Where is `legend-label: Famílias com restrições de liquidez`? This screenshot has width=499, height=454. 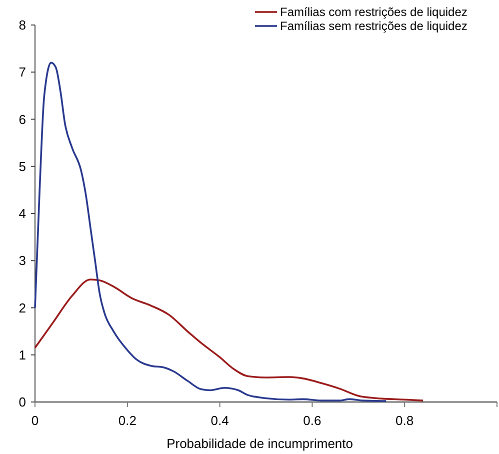
legend-label: Famílias com restrições de liquidez is located at coordinates (374, 12).